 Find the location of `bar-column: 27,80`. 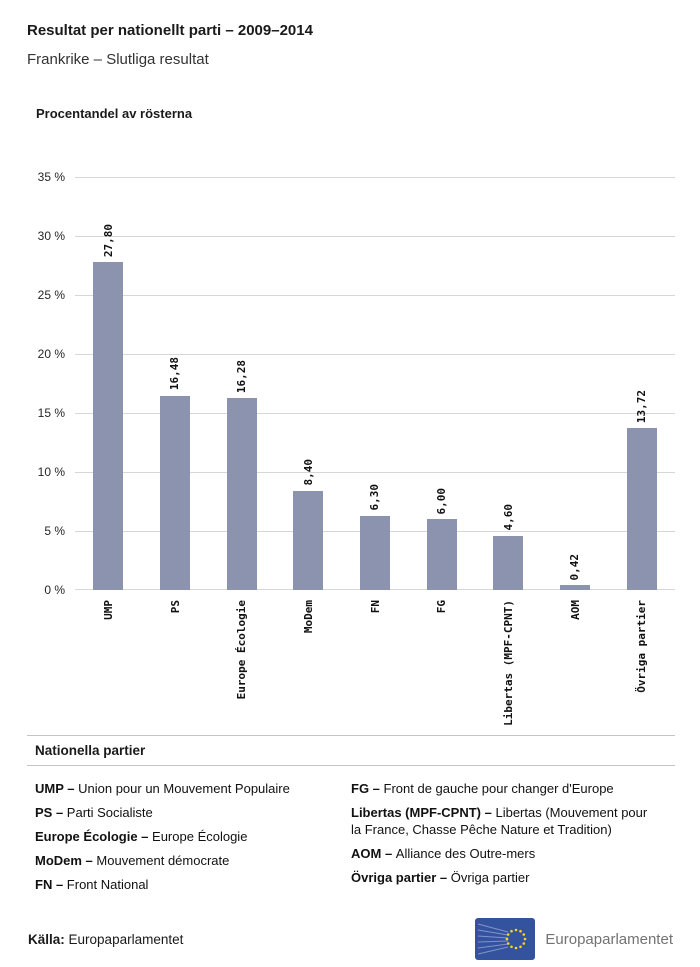

bar-column: 27,80 is located at coordinates (108, 406).